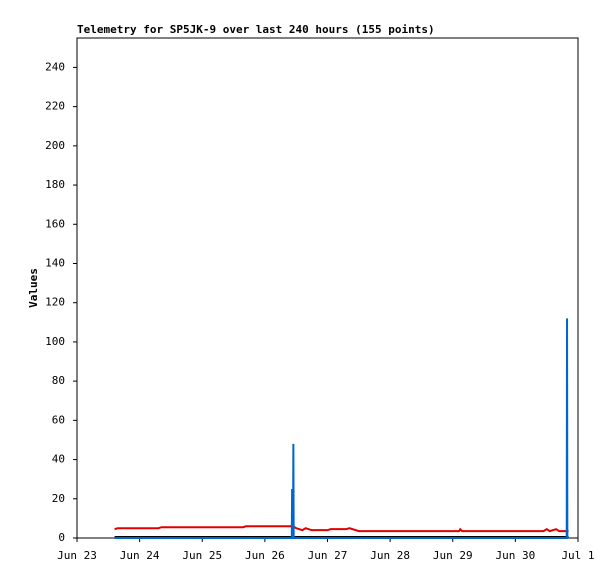 The width and height of the screenshot is (615, 583). I want to click on y-tick-label: 0, so click(61, 537).